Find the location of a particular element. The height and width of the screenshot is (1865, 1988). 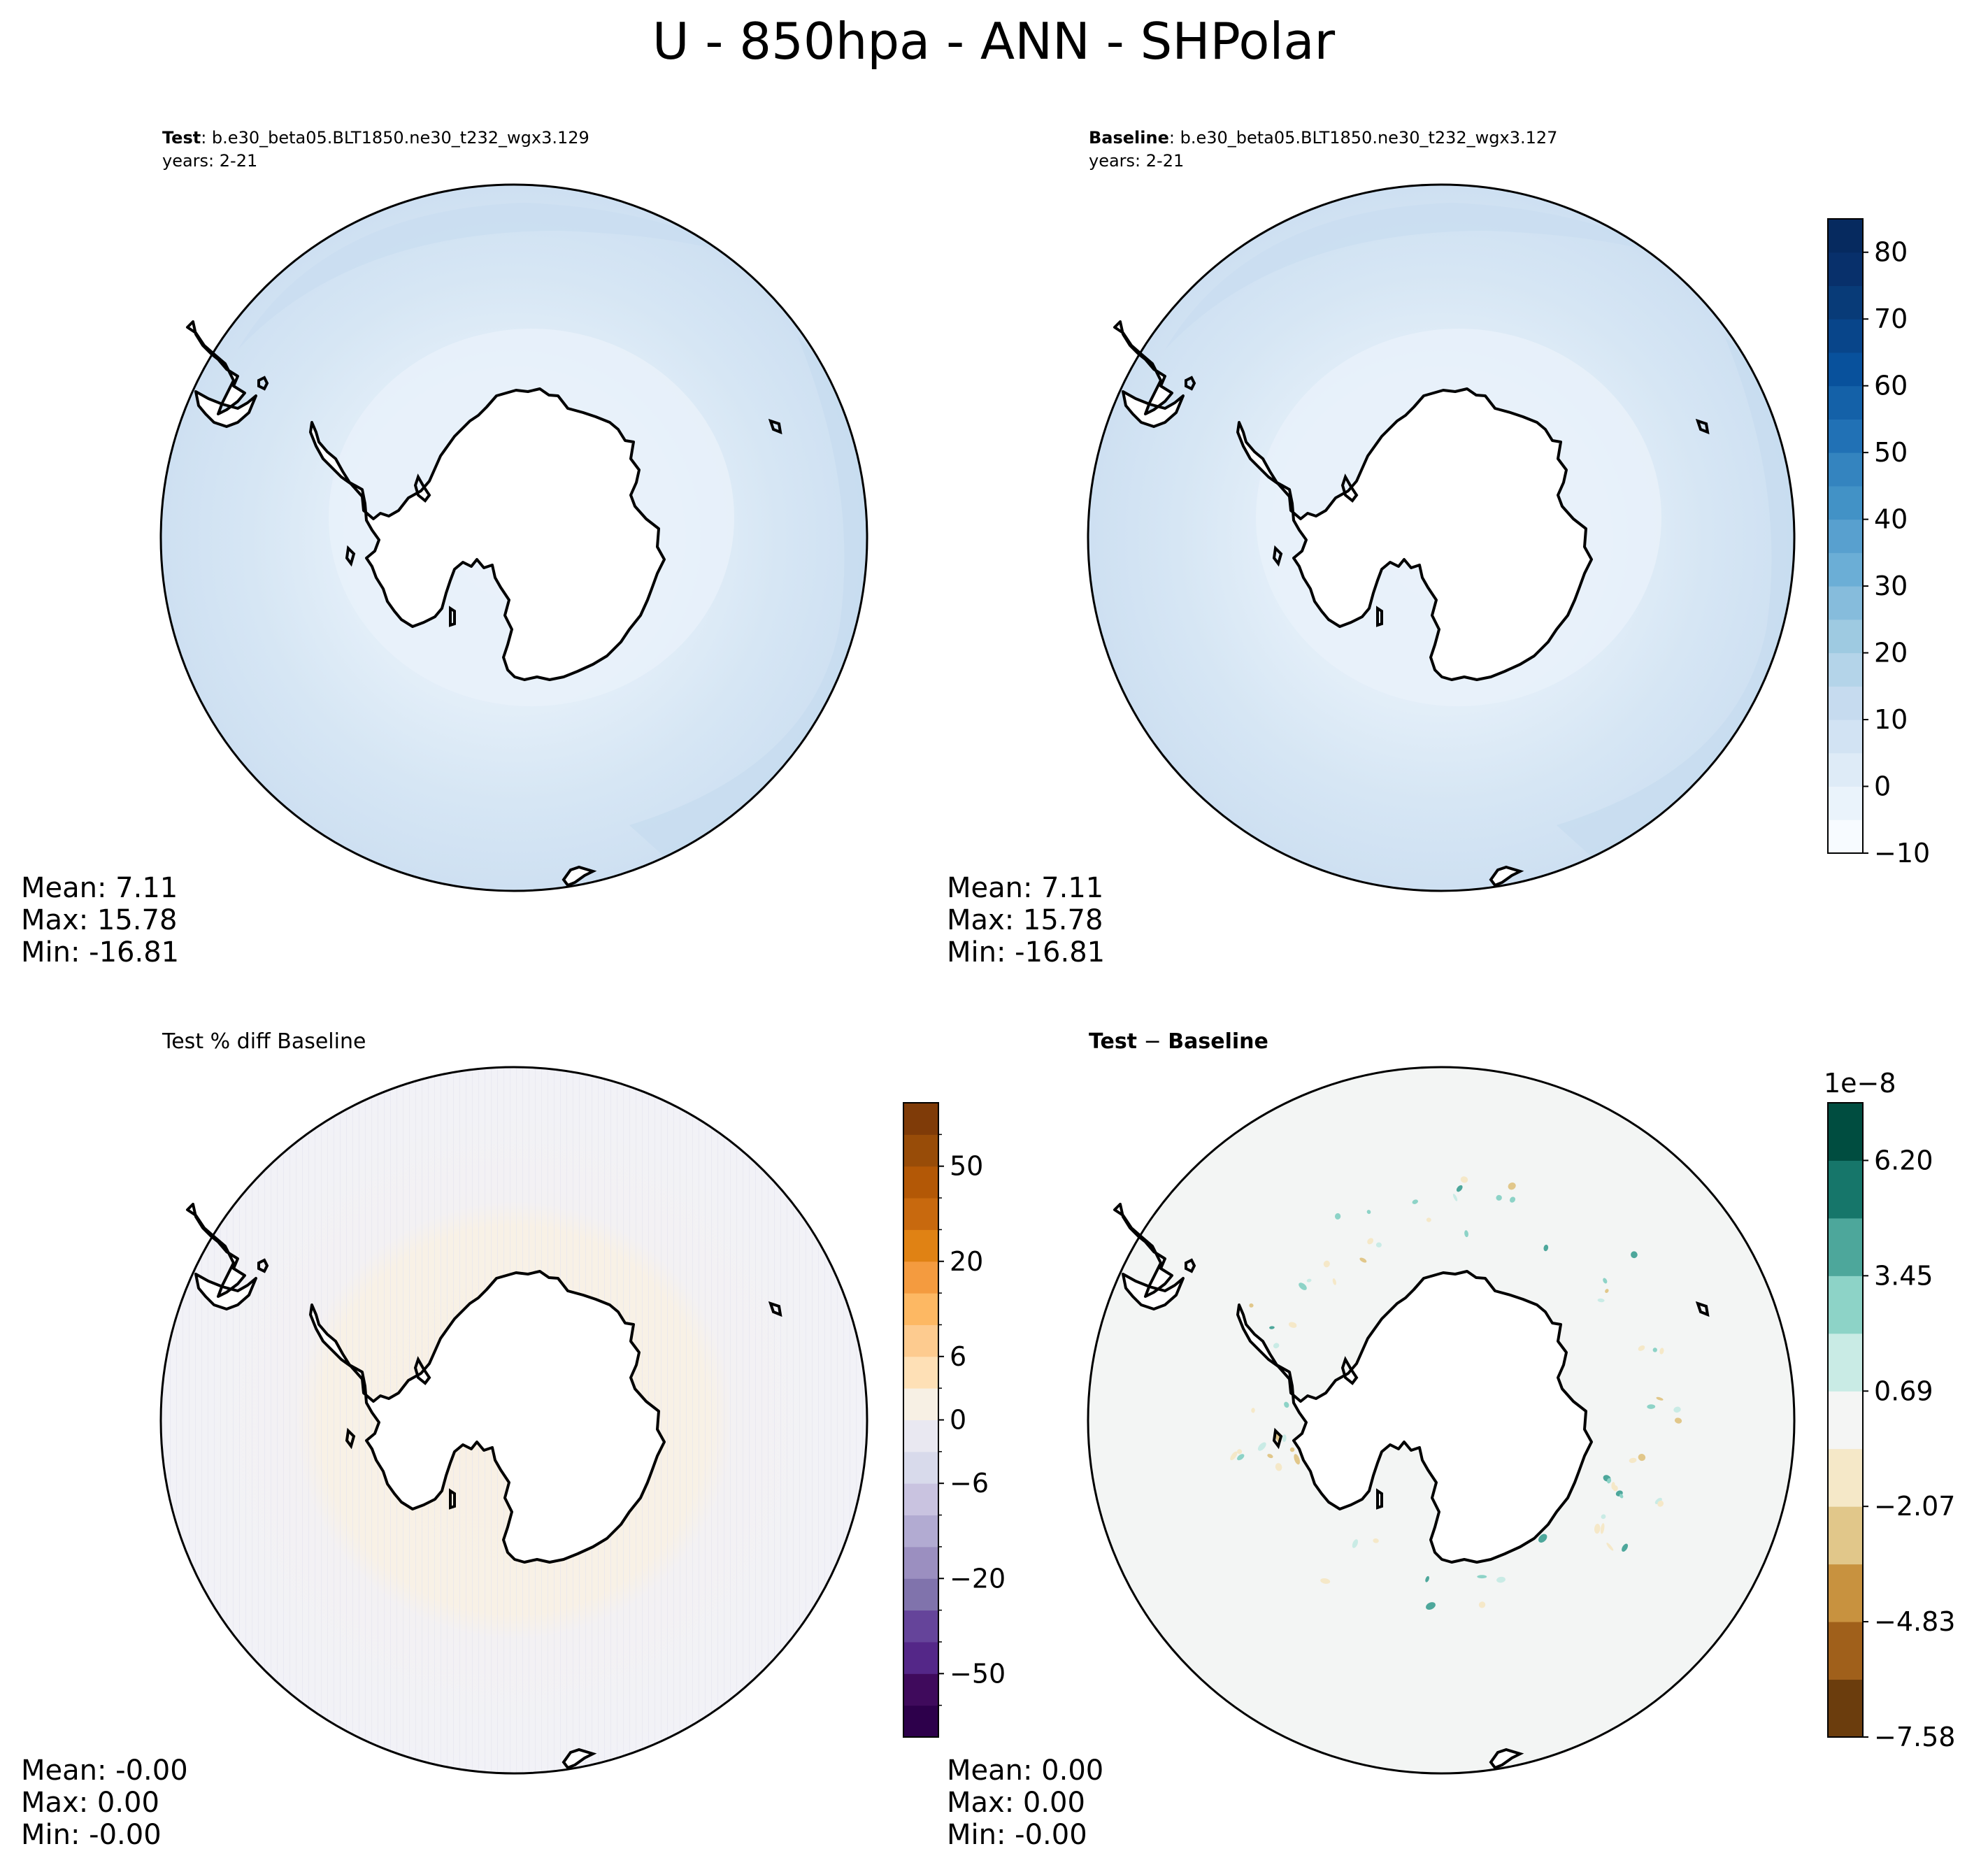

colorbar-blues-tick-label: 40 is located at coordinates (1891, 519).